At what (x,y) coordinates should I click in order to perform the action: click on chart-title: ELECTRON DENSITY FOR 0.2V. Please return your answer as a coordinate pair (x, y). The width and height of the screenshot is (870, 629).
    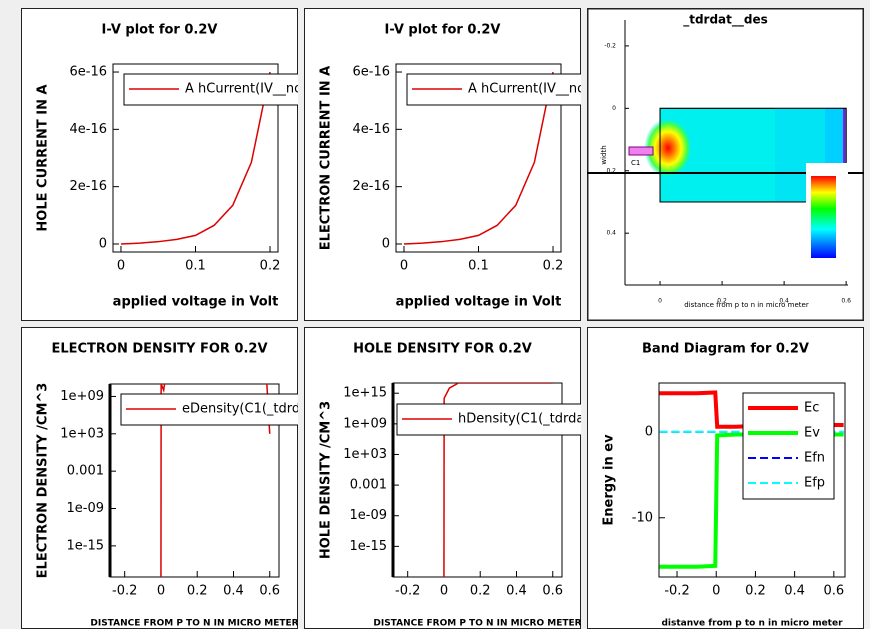
    Looking at the image, I should click on (159, 349).